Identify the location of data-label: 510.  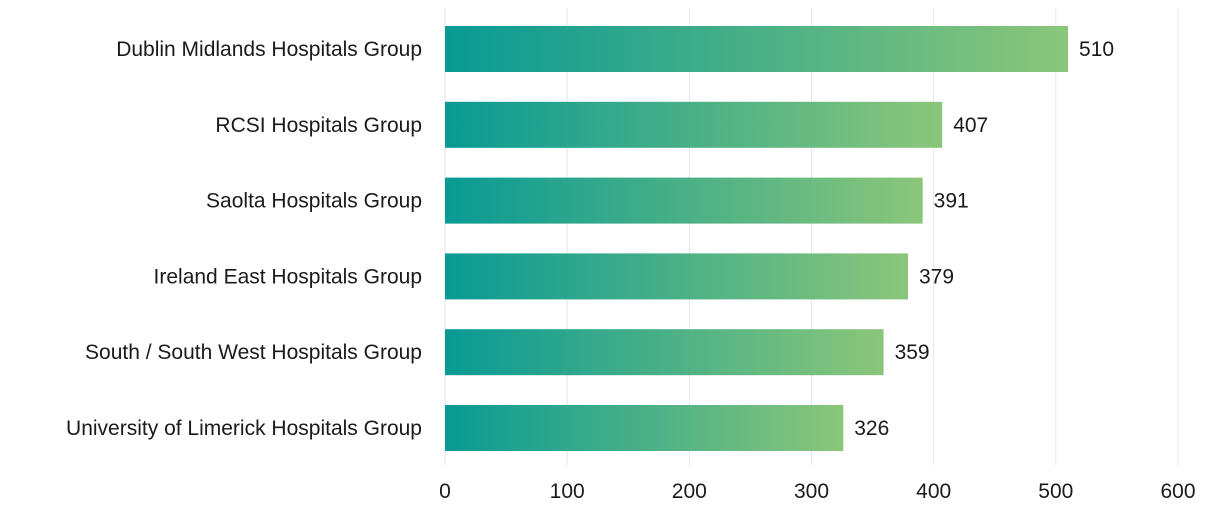
(1096, 49).